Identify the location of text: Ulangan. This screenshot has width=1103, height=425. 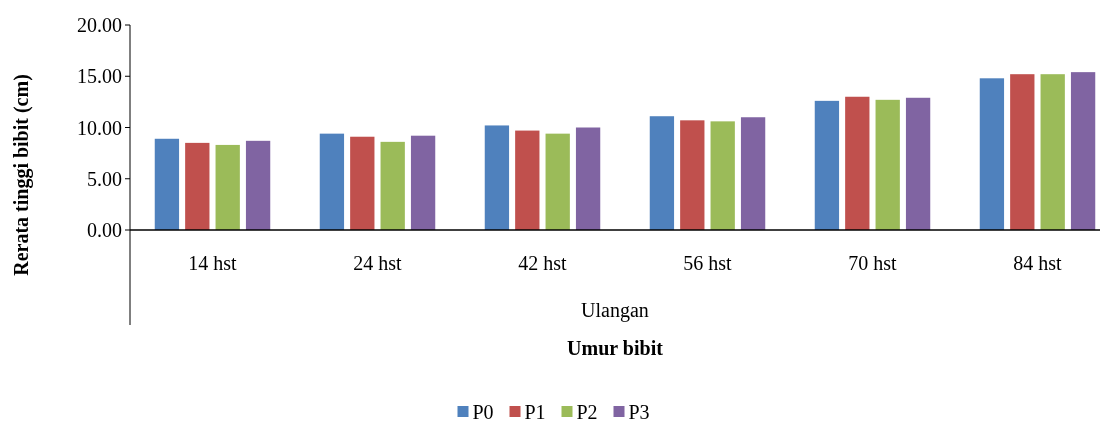
(615, 310).